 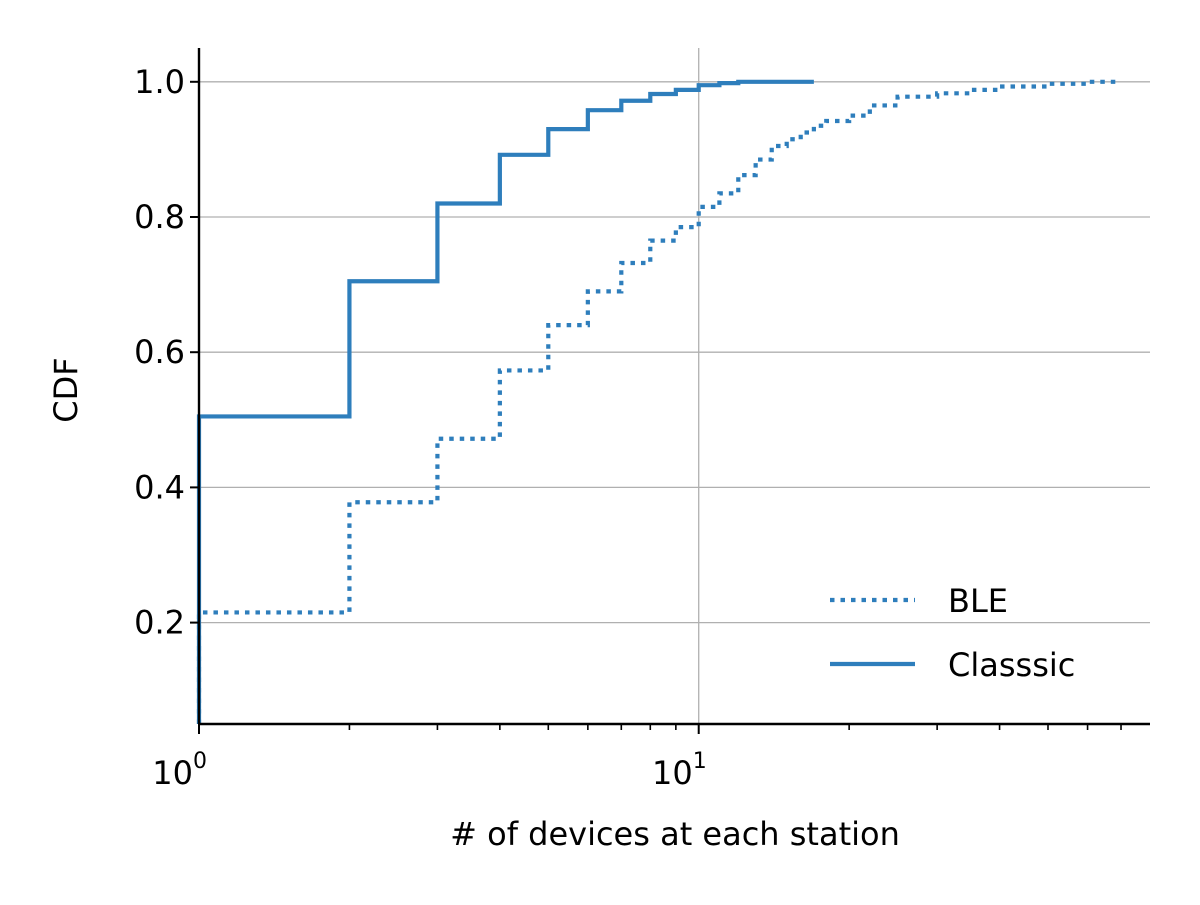 What do you see at coordinates (952, 633) in the screenshot?
I see `legend: BLE Classsic` at bounding box center [952, 633].